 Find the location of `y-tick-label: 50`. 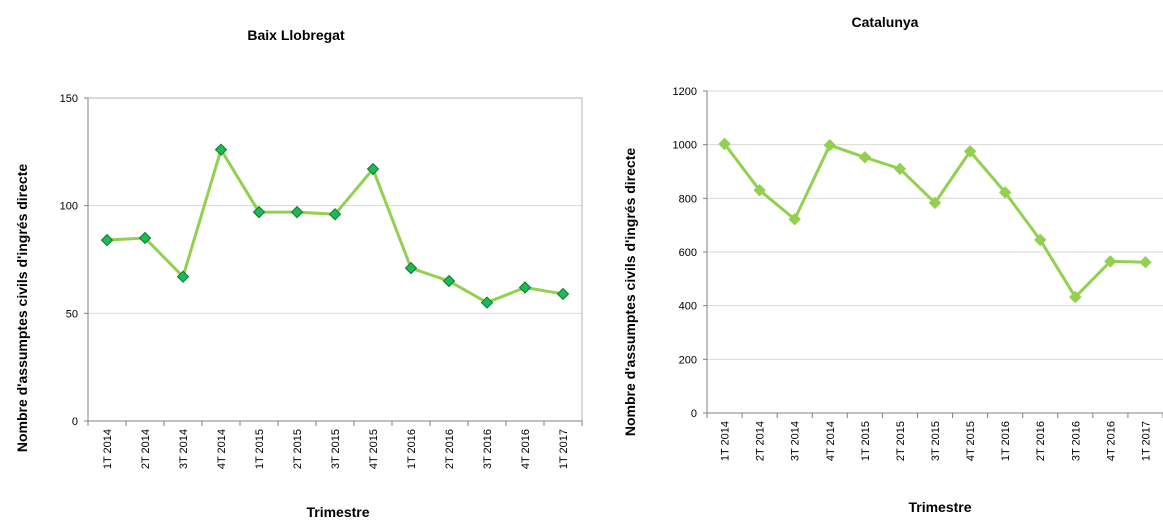

y-tick-label: 50 is located at coordinates (72, 314).